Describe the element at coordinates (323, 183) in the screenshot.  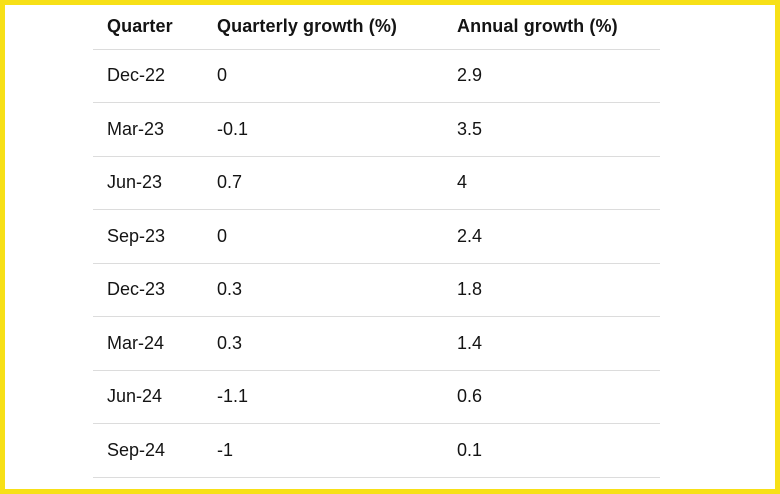
I see `cell-quarterly-growth: 0.7` at that location.